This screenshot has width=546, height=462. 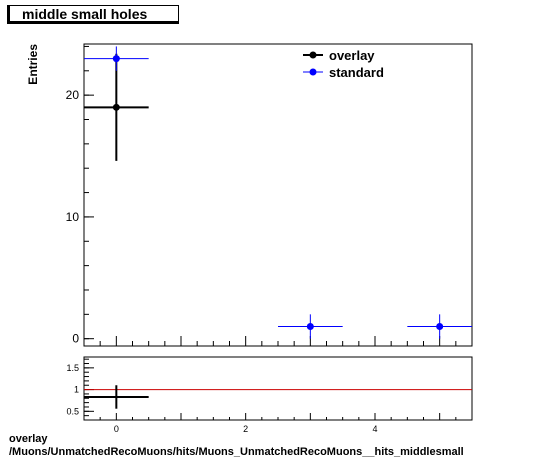 I want to click on legend-entry-standard: standard, so click(x=343, y=72).